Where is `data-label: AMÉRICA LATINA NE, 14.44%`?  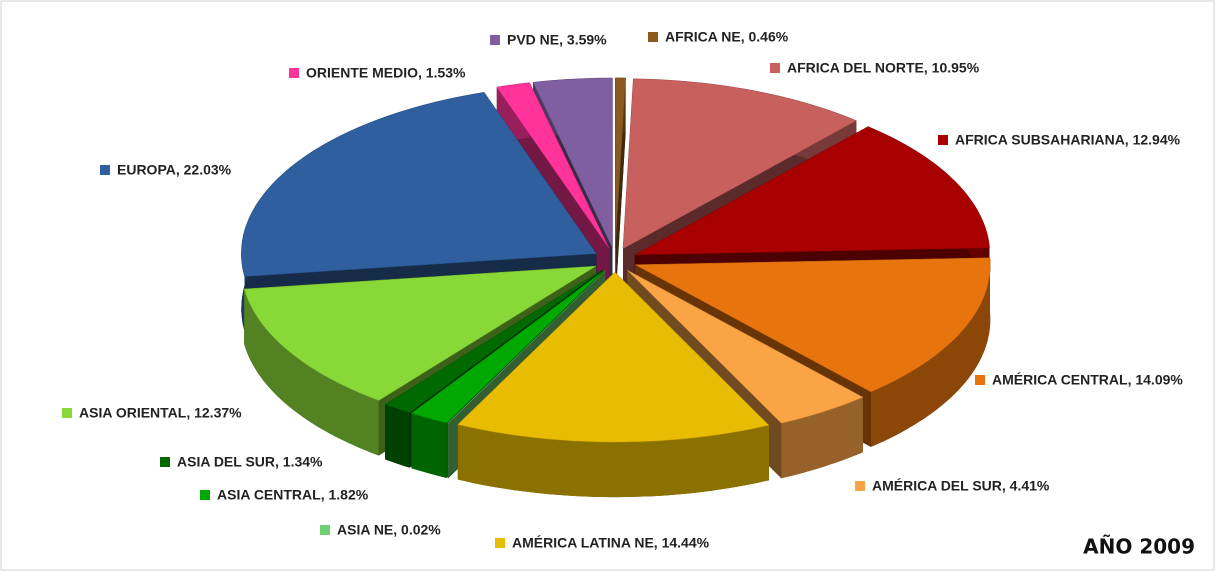 data-label: AMÉRICA LATINA NE, 14.44% is located at coordinates (611, 543).